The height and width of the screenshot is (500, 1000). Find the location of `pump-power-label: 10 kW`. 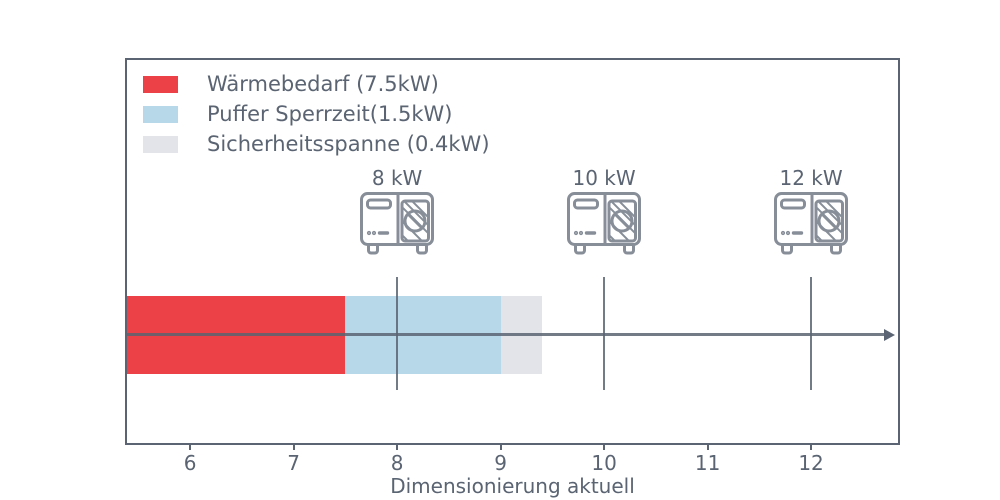

pump-power-label: 10 kW is located at coordinates (604, 178).